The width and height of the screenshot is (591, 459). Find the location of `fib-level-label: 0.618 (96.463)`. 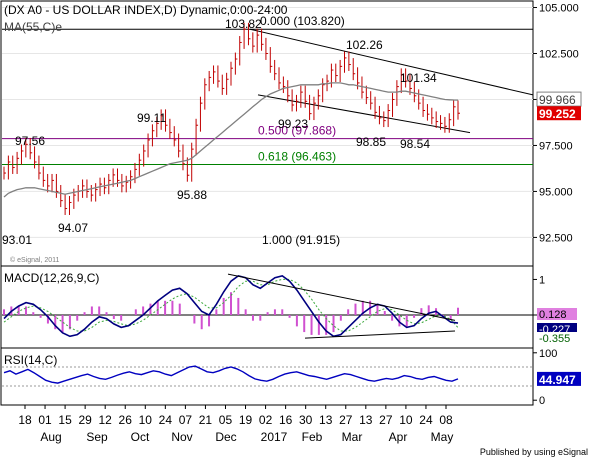

fib-level-label: 0.618 (96.463) is located at coordinates (297, 157).